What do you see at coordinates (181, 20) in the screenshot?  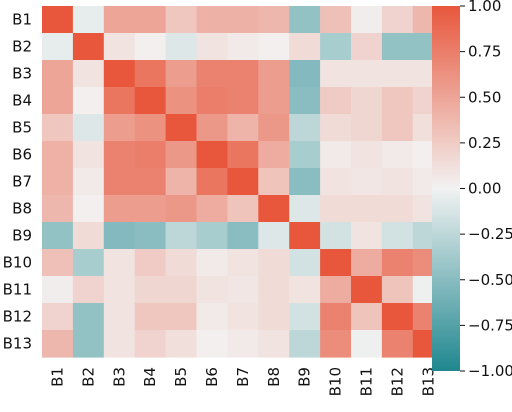 I see `heatmap-cell-B1-B5` at bounding box center [181, 20].